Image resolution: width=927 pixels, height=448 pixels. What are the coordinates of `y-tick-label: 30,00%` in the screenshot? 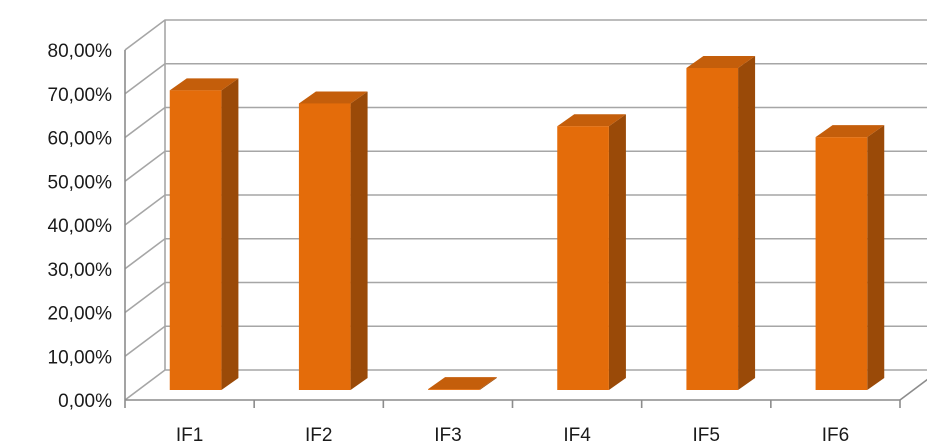 It's located at (80, 270).